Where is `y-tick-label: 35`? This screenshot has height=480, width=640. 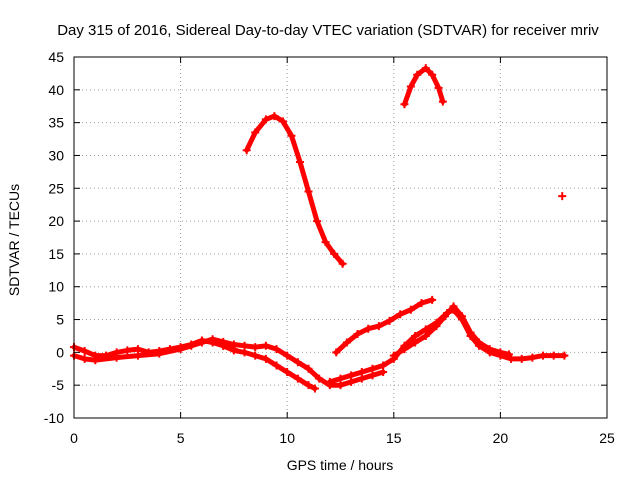
y-tick-label: 35 is located at coordinates (56, 123).